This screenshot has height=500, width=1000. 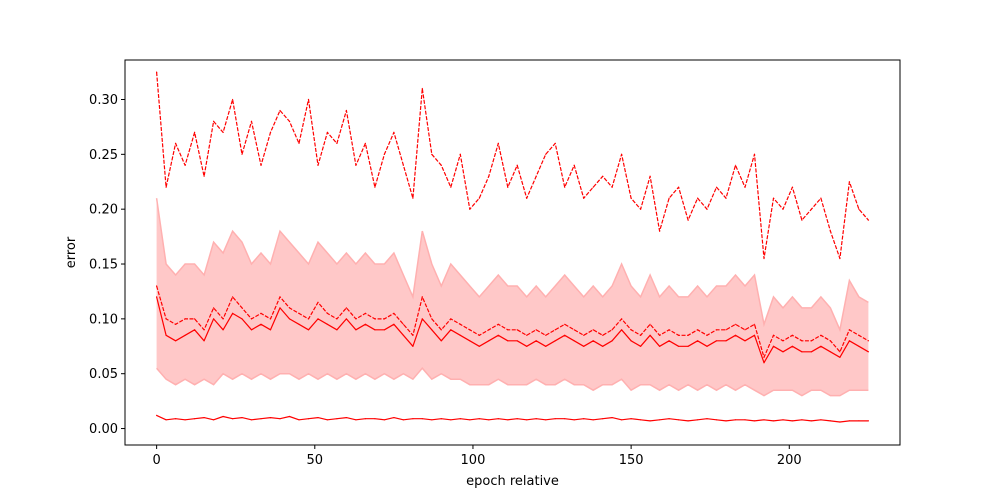 What do you see at coordinates (512, 481) in the screenshot?
I see `x-axis-title: epoch relative` at bounding box center [512, 481].